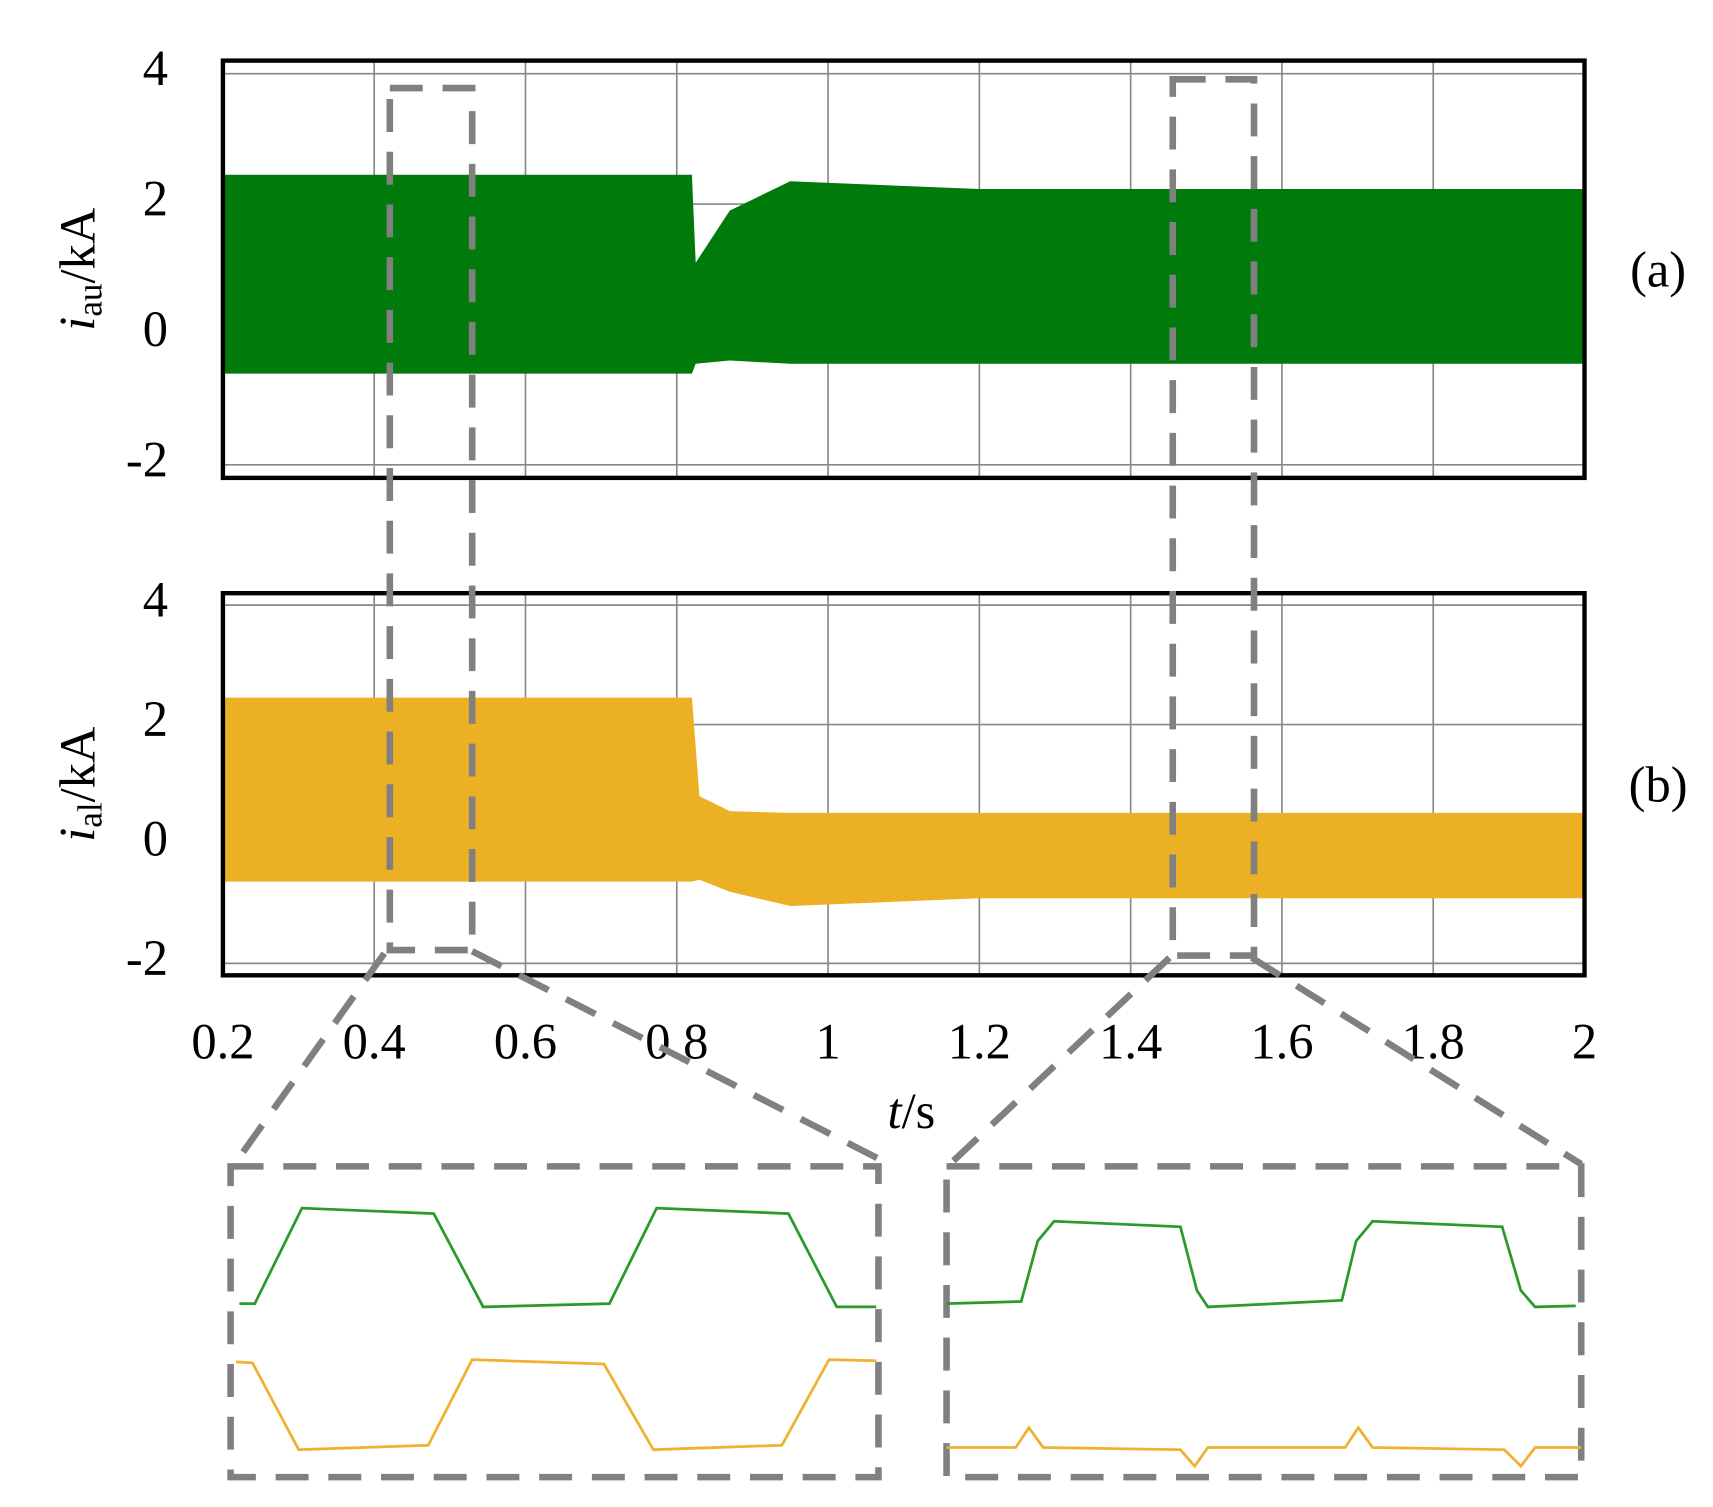 This screenshot has width=1713, height=1507. I want to click on x-tick-label: 0.6, so click(525, 1041).